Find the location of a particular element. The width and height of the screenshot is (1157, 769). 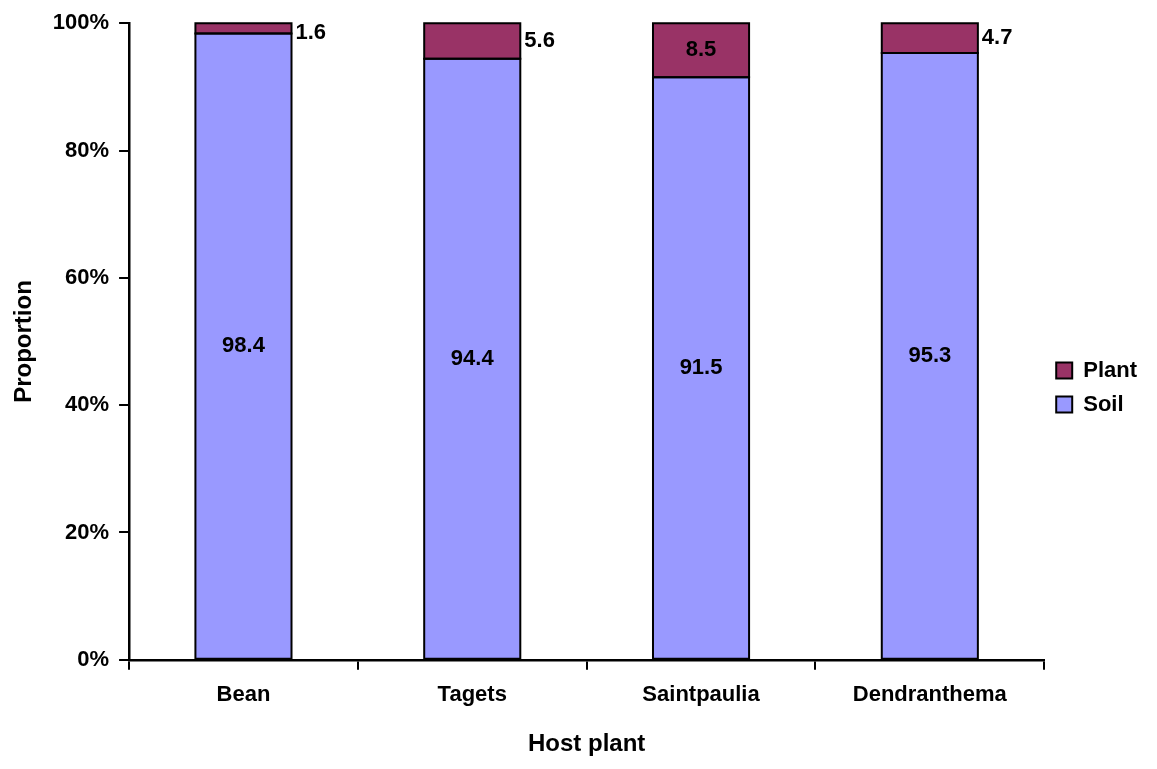

x-tick-label: Tagets is located at coordinates (472, 694).